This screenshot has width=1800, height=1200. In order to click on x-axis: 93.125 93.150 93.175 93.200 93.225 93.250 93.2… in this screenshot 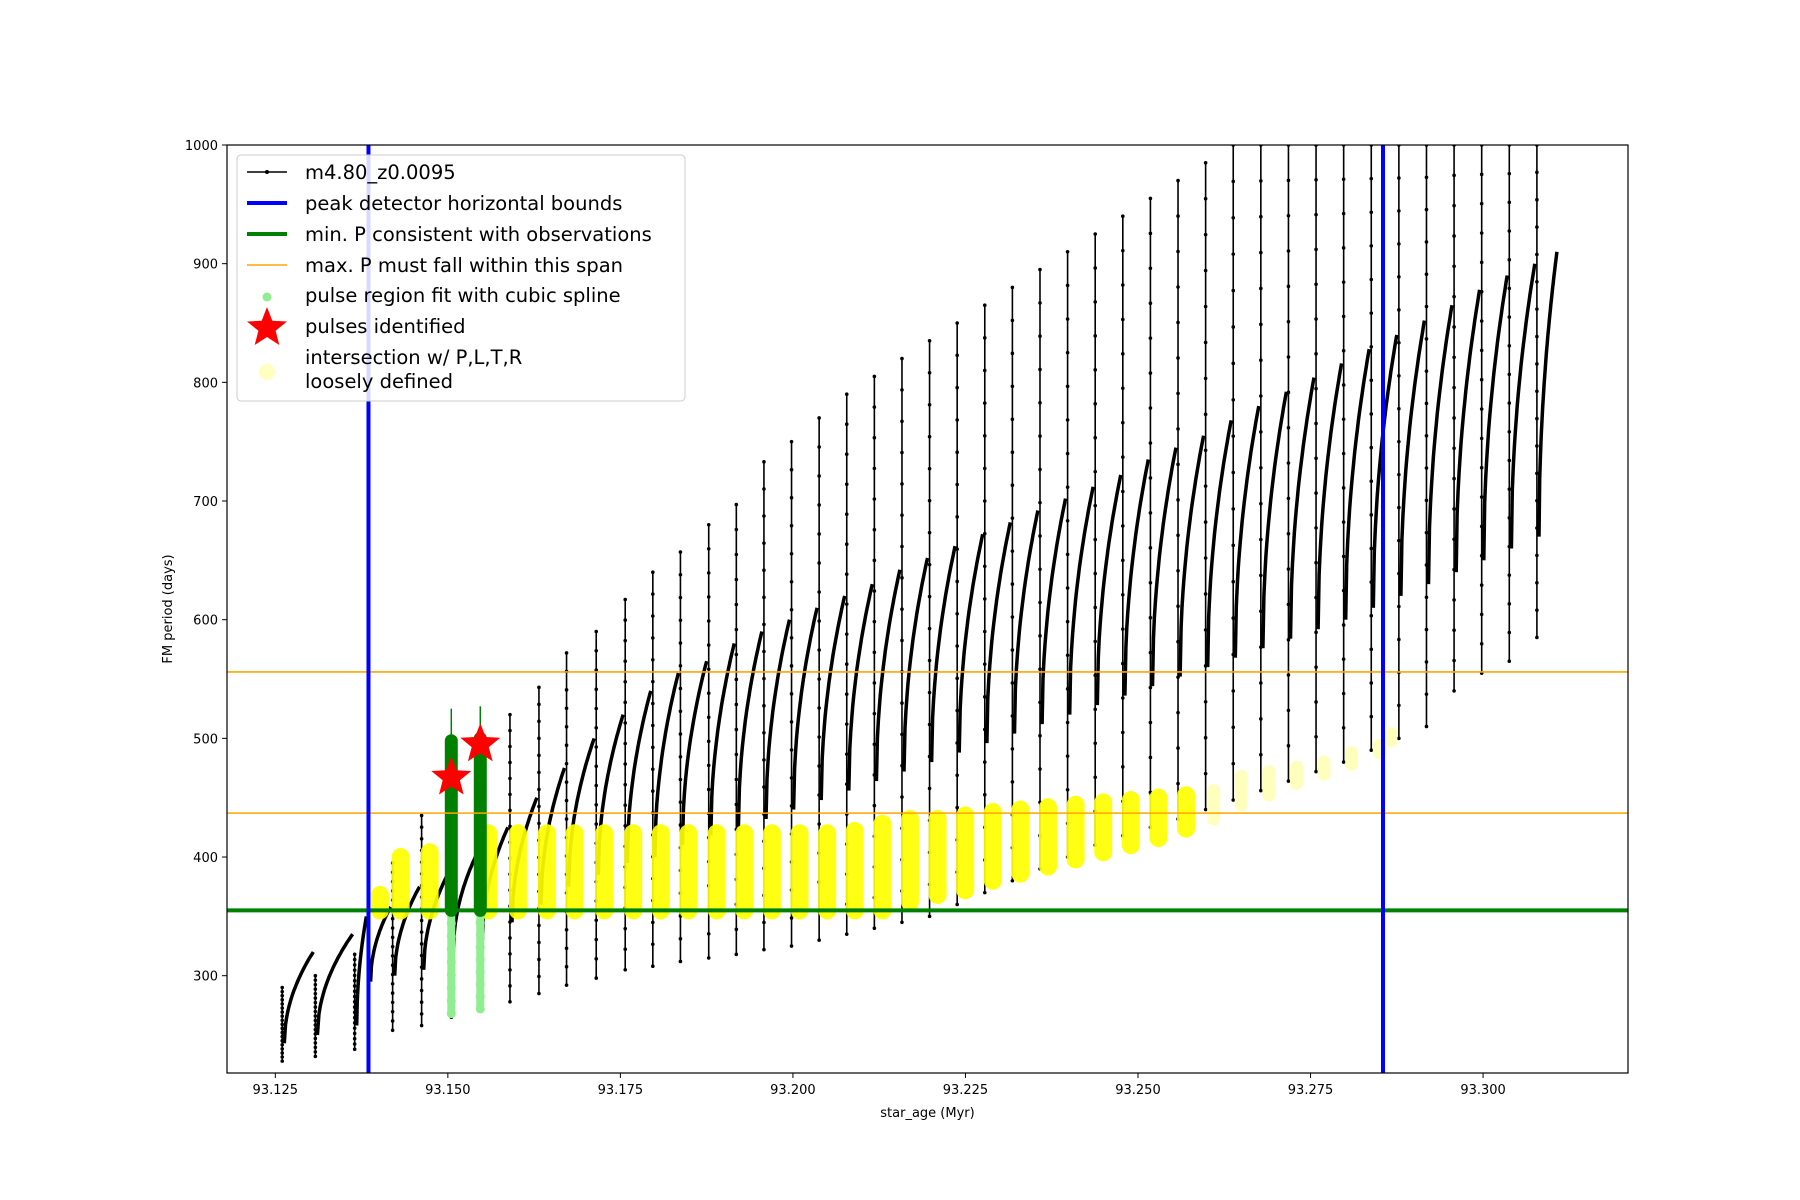, I will do `click(879, 1085)`.